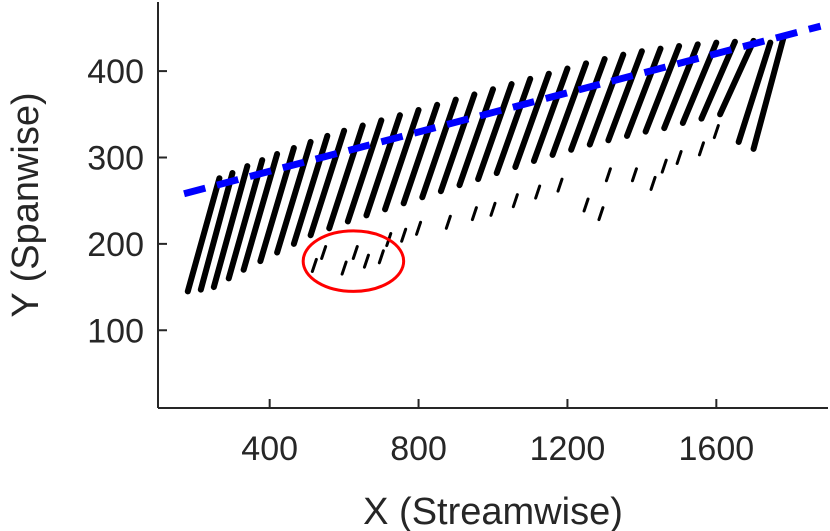 Image resolution: width=830 pixels, height=531 pixels. Describe the element at coordinates (115, 245) in the screenshot. I see `y-tick-label: 200` at that location.